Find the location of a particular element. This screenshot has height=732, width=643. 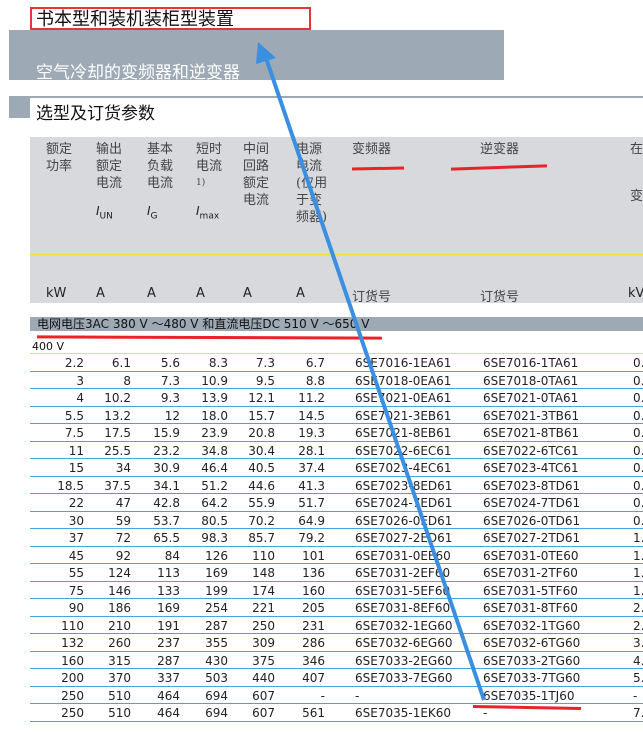

cell-value: 260 is located at coordinates (119, 643).